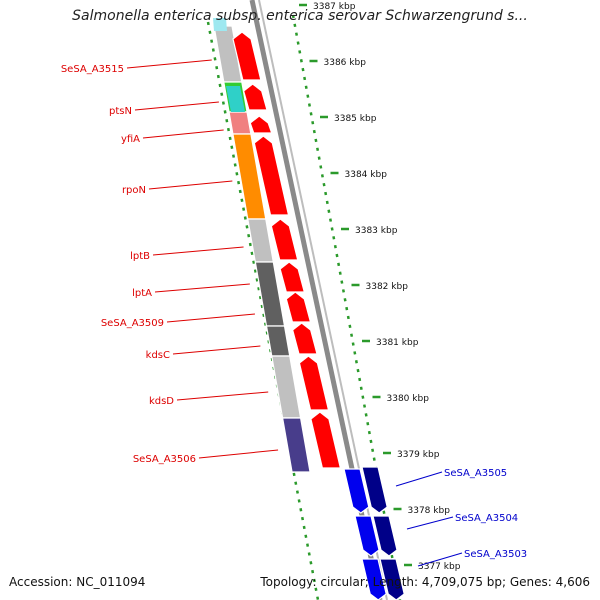 The image size is (600, 600). I want to click on reverse-gene-arrows, so click(374, 533).